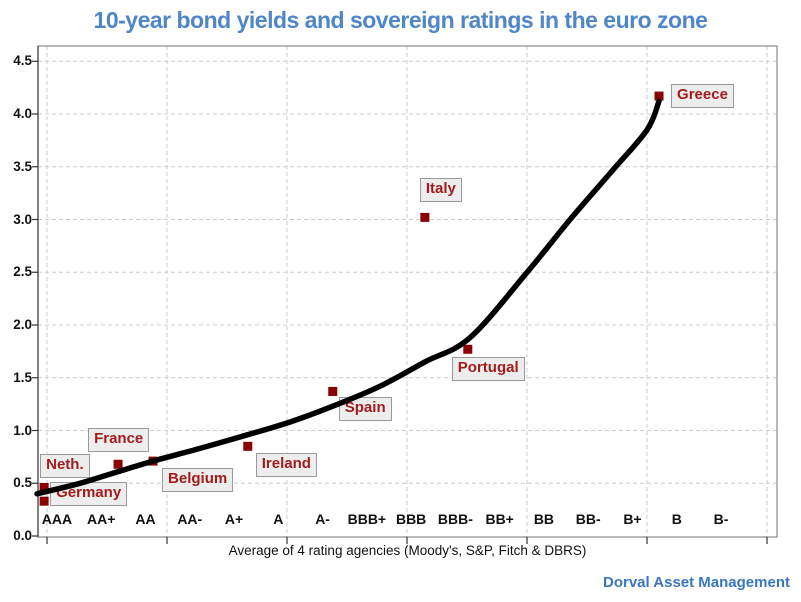  Describe the element at coordinates (696, 582) in the screenshot. I see `brand-text: Dorval Asset Management` at that location.